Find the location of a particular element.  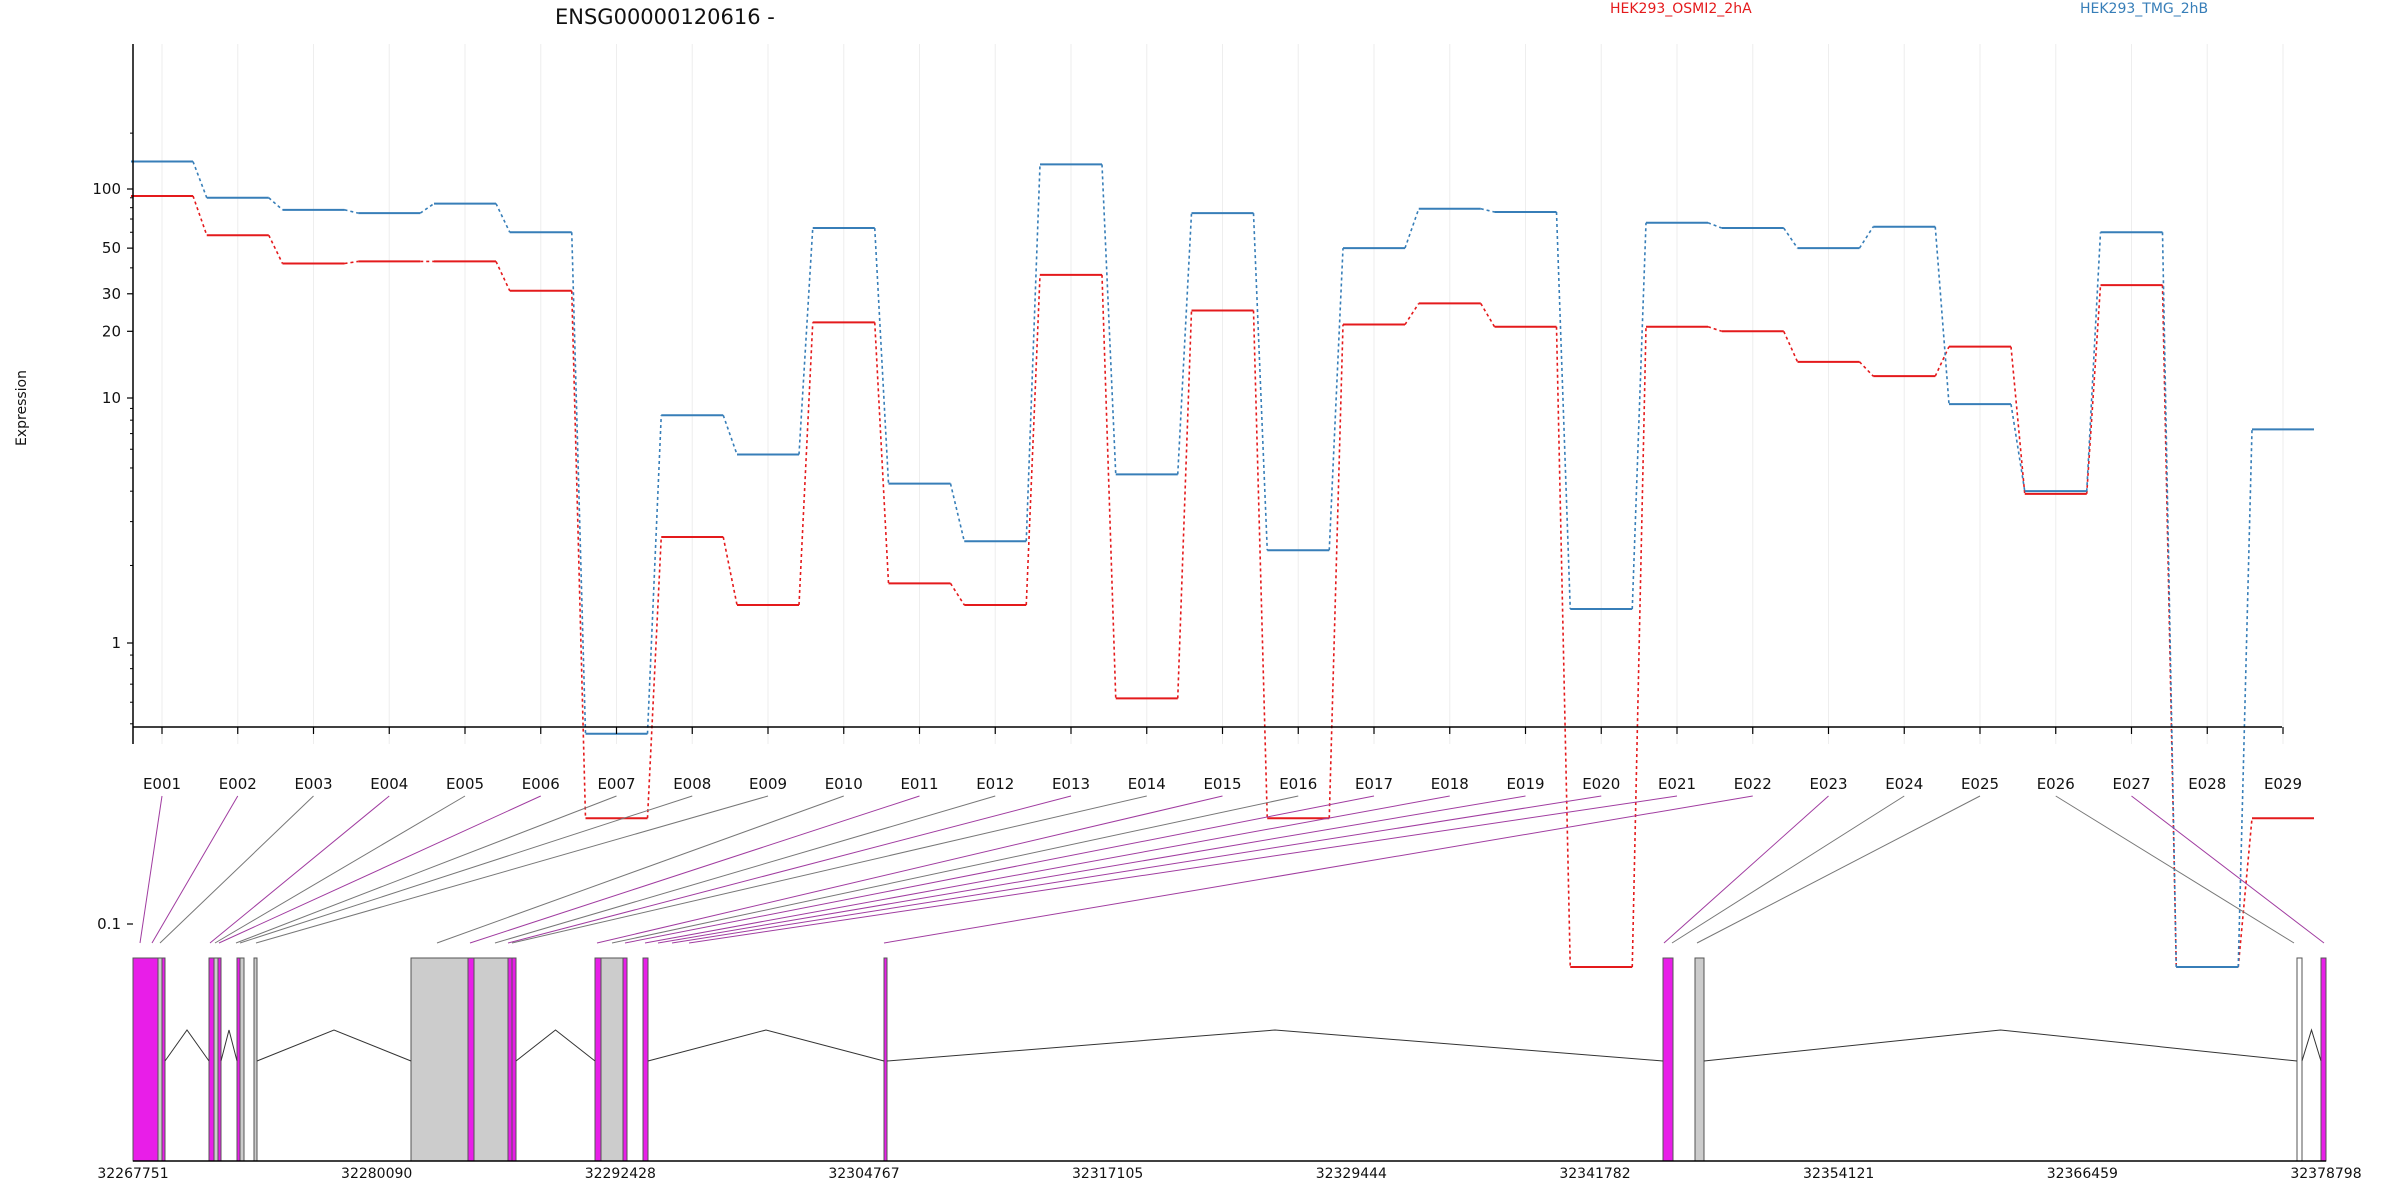

x-tick-label: E009 is located at coordinates (768, 784).